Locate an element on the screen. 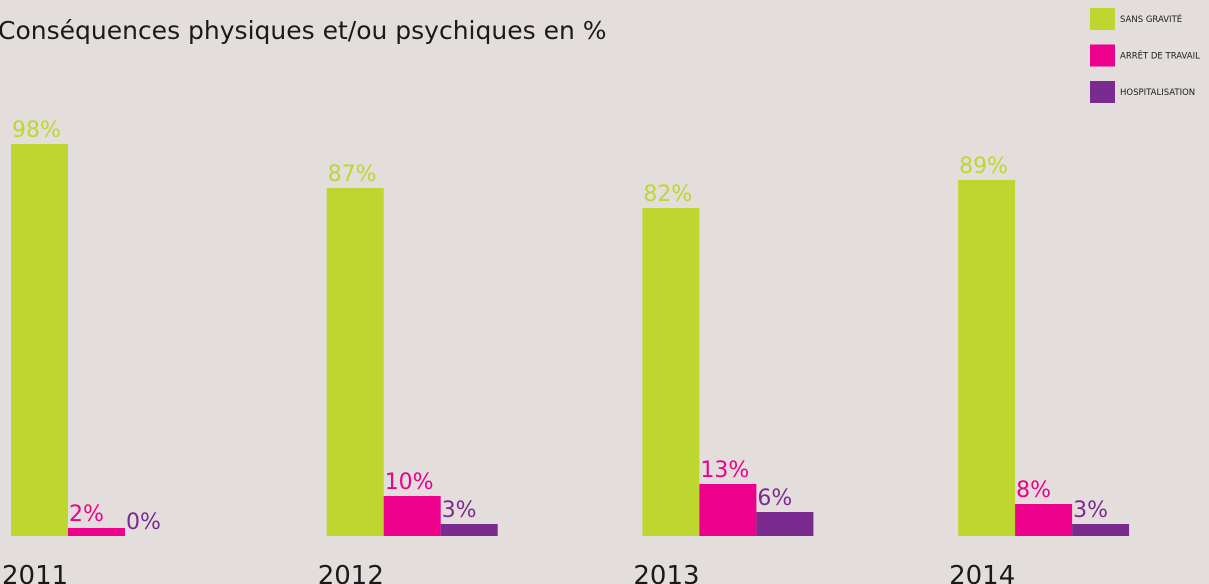 The height and width of the screenshot is (584, 1209). value-label: 8% is located at coordinates (1033, 490).